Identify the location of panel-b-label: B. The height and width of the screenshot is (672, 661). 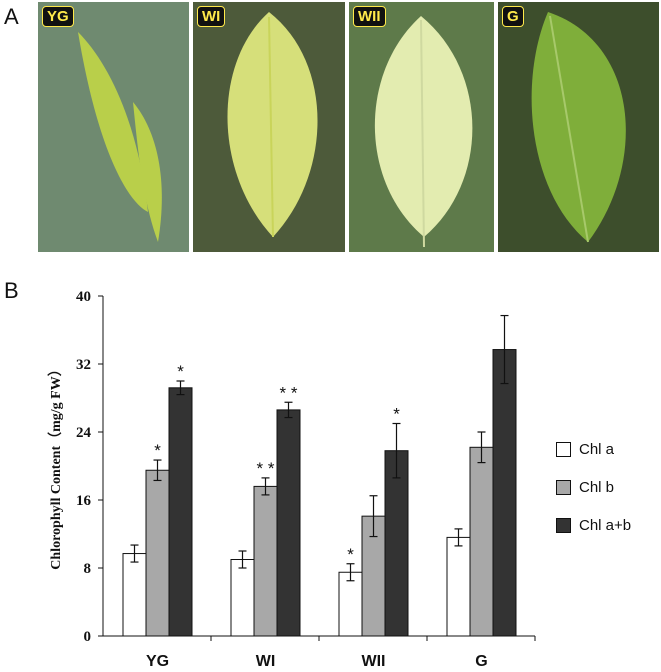
(11, 290).